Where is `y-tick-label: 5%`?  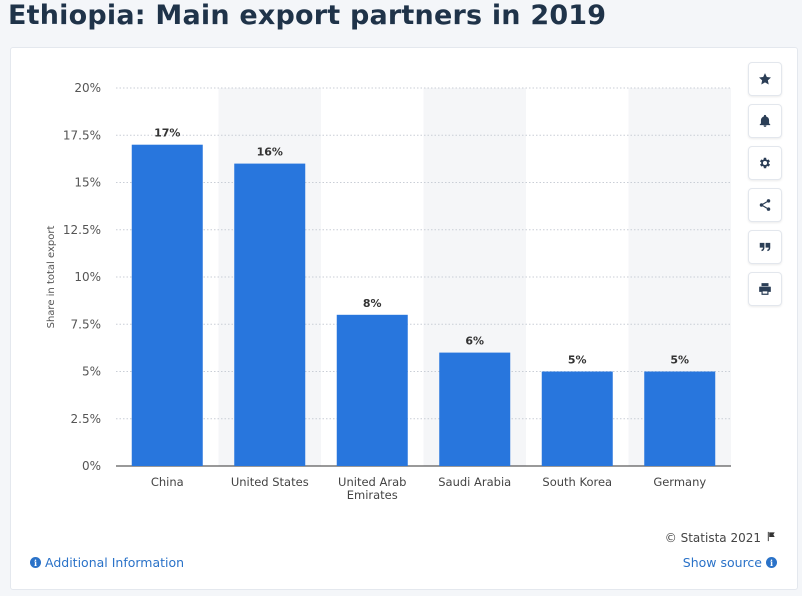
y-tick-label: 5% is located at coordinates (91, 372).